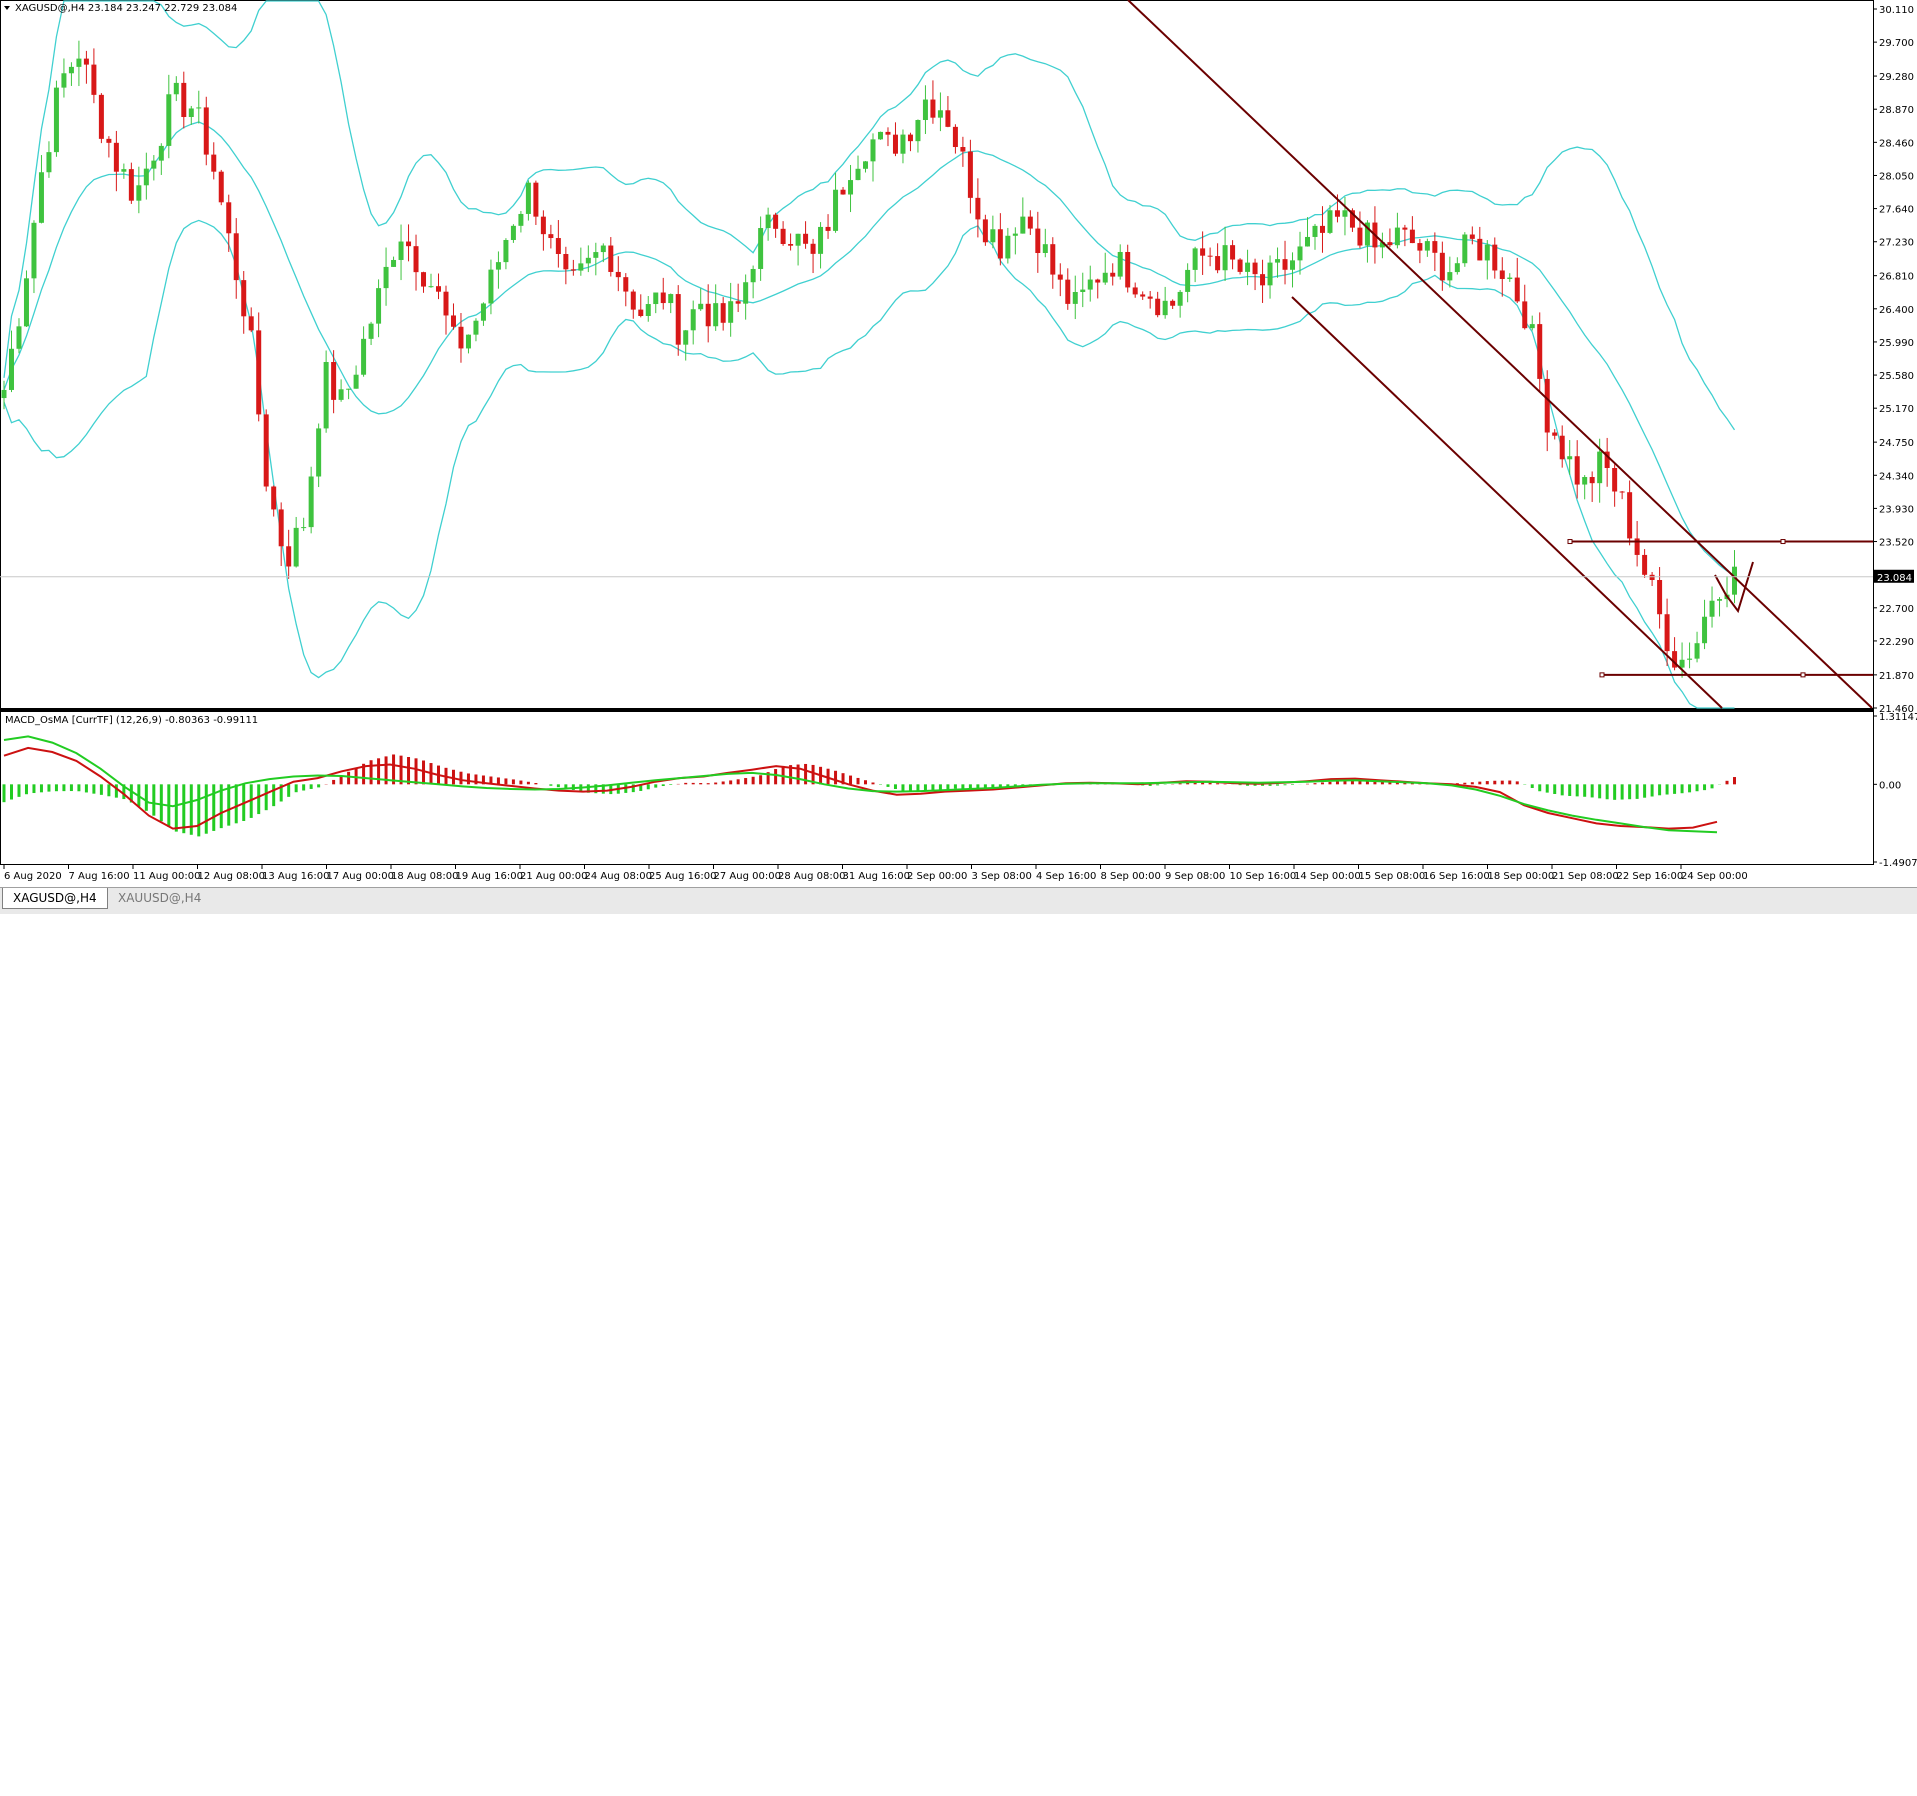 This screenshot has width=1917, height=1796. I want to click on time-tick-label: 24 Sep 00:00, so click(1714, 876).